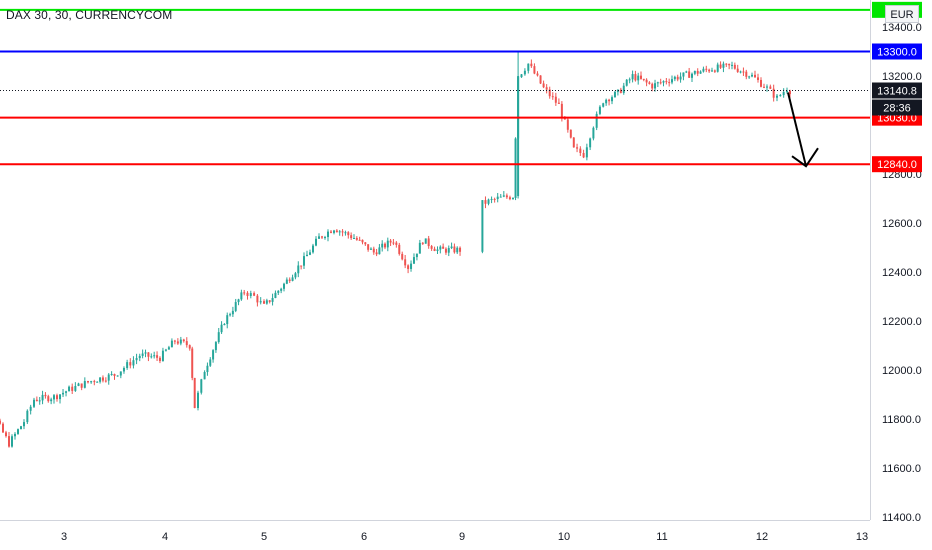  What do you see at coordinates (165, 537) in the screenshot?
I see `time-tick-label: 4` at bounding box center [165, 537].